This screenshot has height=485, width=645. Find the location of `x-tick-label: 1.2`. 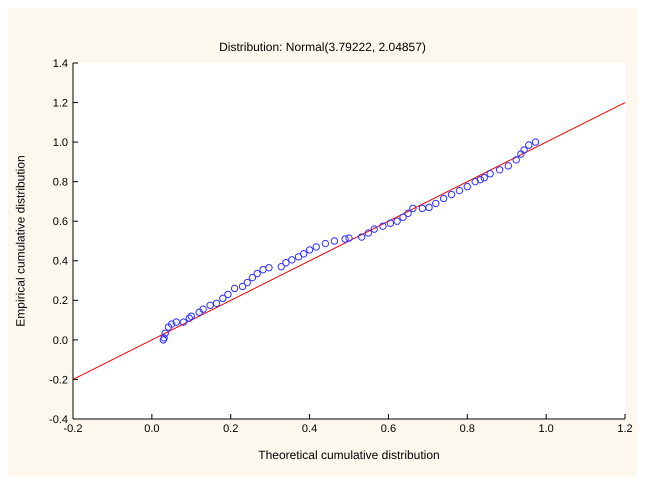

x-tick-label: 1.2 is located at coordinates (625, 428).